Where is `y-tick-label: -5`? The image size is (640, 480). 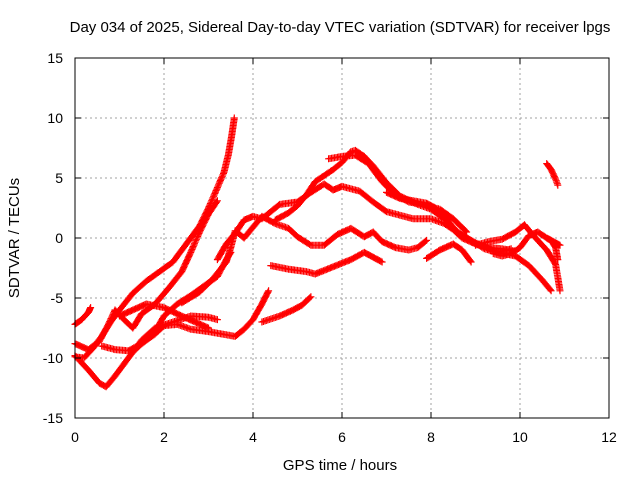 y-tick-label: -5 is located at coordinates (57, 298).